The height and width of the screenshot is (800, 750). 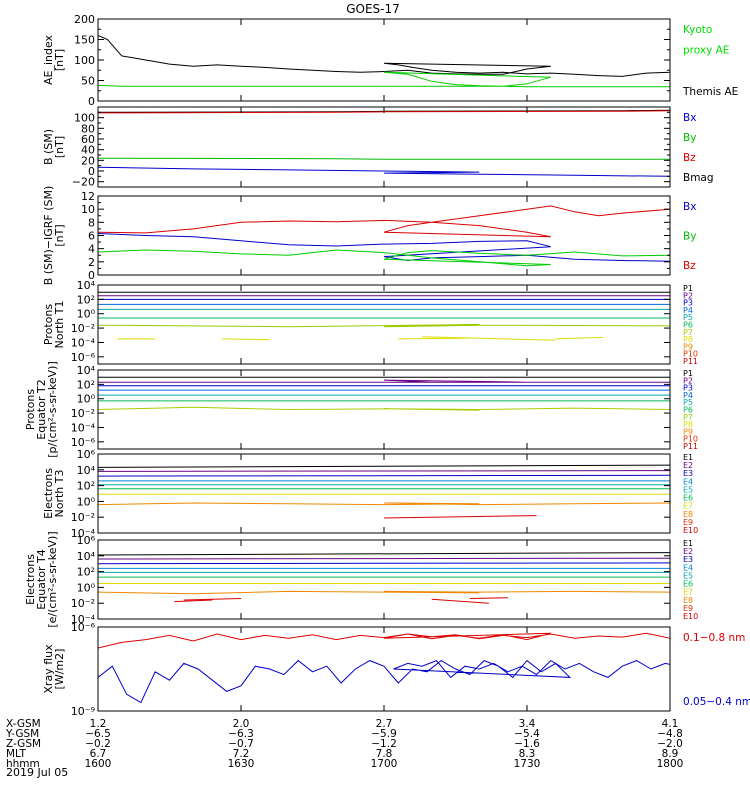 I want to click on y-tick-label: −20, so click(x=83, y=182).